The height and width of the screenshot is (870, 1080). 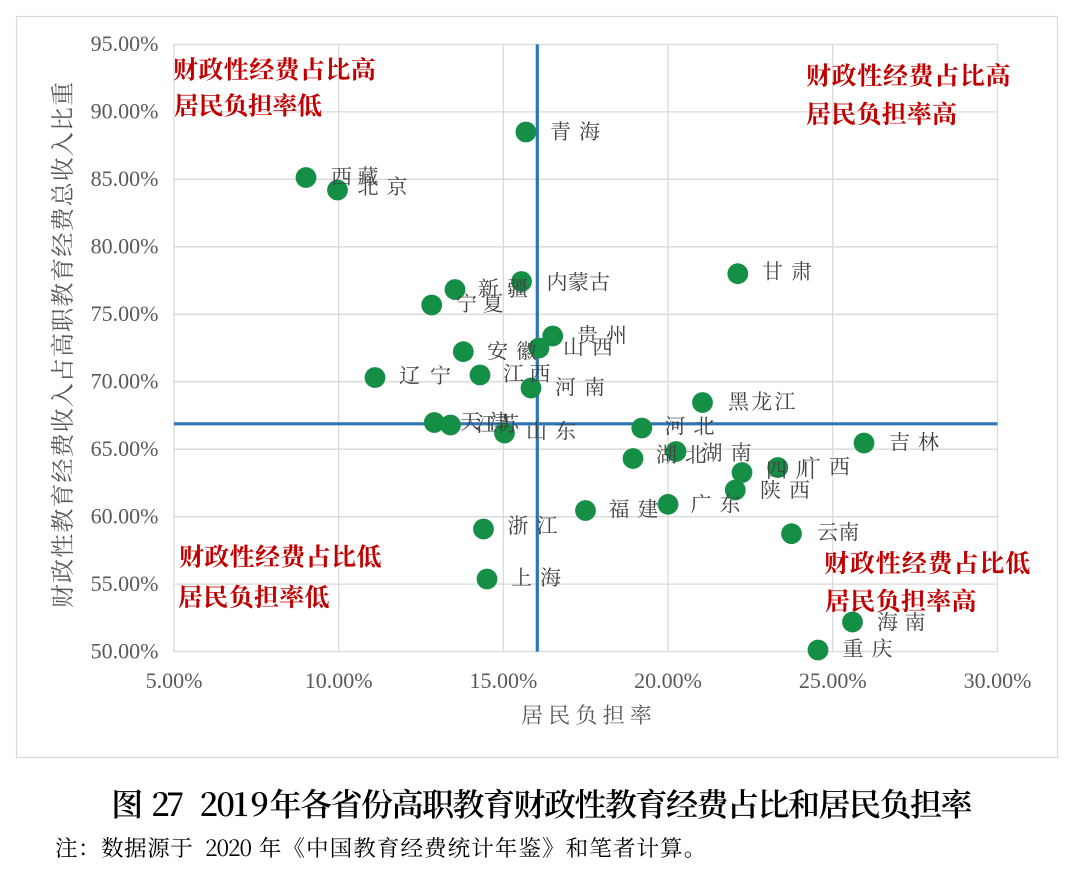 What do you see at coordinates (339, 680) in the screenshot?
I see `svg-text: 10.00%` at bounding box center [339, 680].